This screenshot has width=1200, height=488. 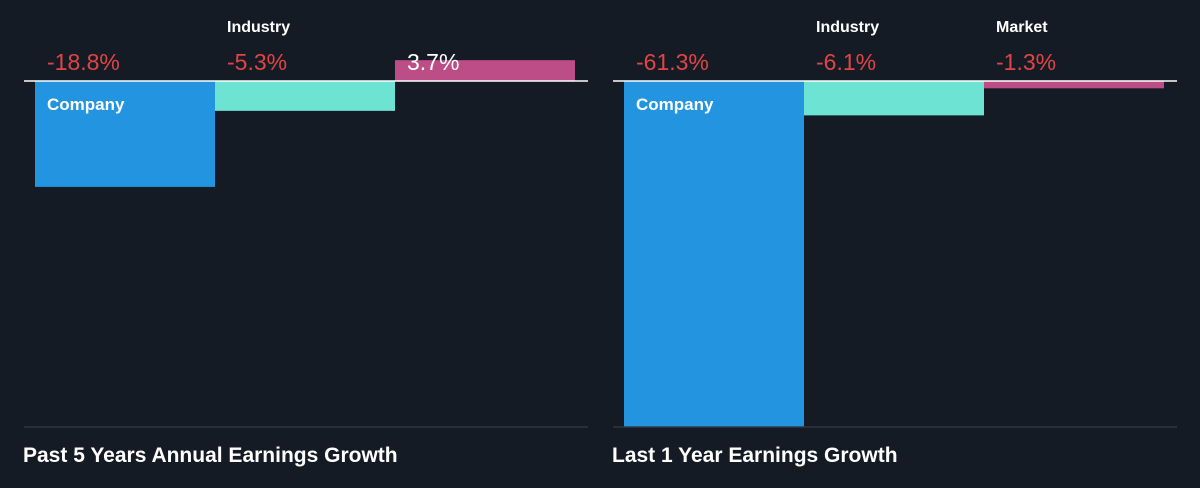 I want to click on category-label-market-last-1-year: Market, so click(x=1022, y=27).